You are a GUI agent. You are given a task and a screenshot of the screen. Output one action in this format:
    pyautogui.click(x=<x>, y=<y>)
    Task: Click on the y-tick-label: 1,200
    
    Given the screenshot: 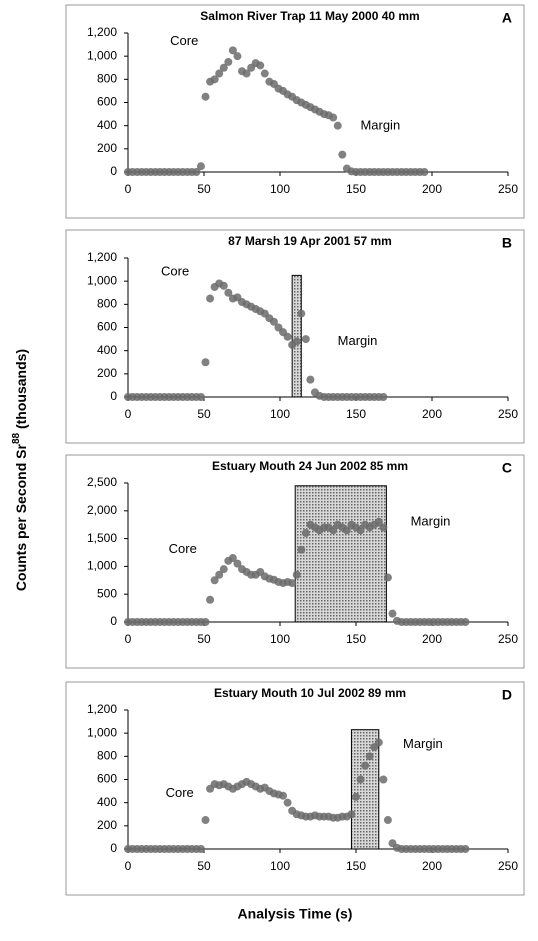 What is the action you would take?
    pyautogui.click(x=102, y=32)
    